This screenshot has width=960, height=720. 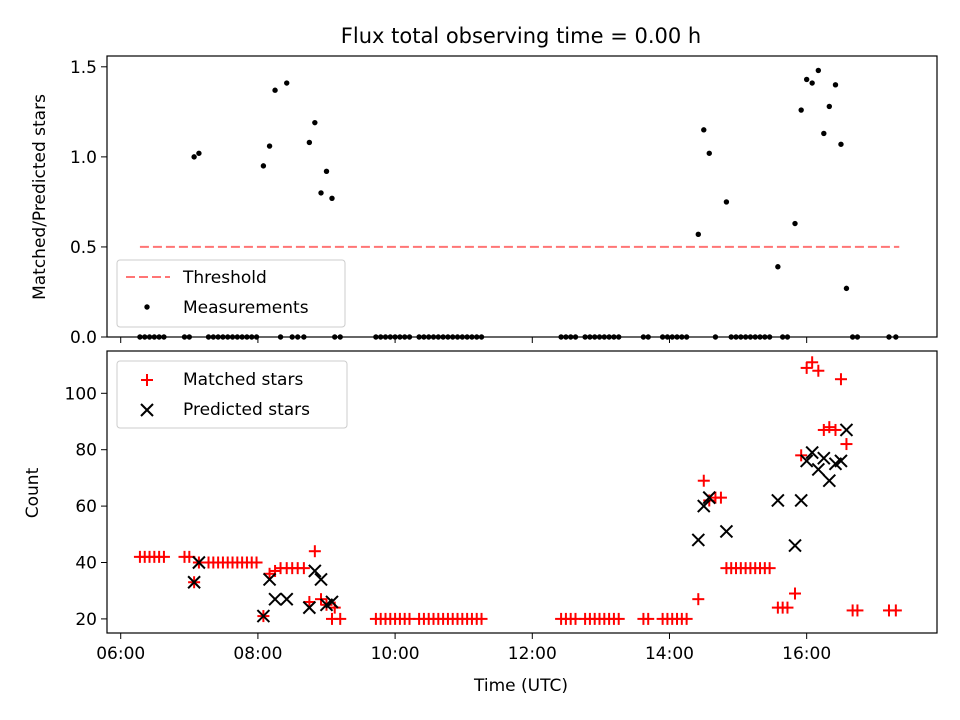 What do you see at coordinates (520, 686) in the screenshot?
I see `x-axis-label: Time (UTC)` at bounding box center [520, 686].